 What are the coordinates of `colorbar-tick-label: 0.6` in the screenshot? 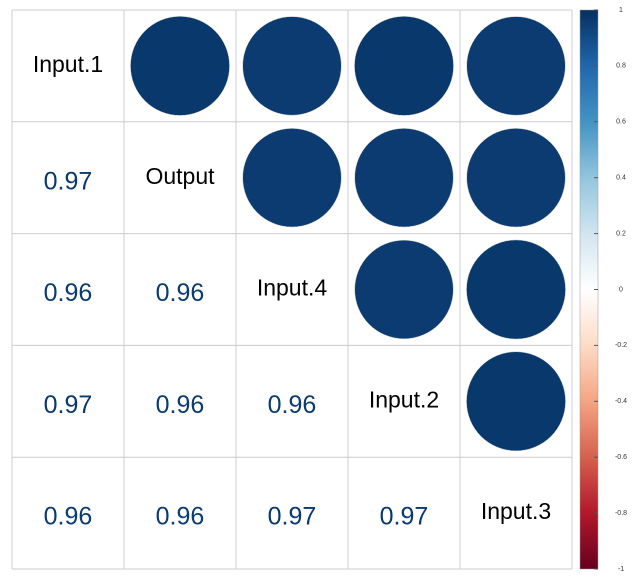 It's located at (621, 122).